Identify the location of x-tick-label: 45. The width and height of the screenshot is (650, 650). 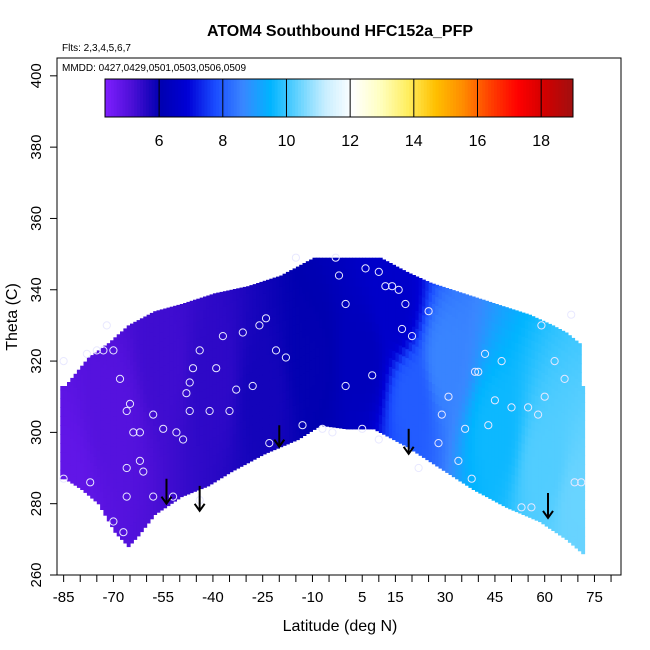
(495, 597).